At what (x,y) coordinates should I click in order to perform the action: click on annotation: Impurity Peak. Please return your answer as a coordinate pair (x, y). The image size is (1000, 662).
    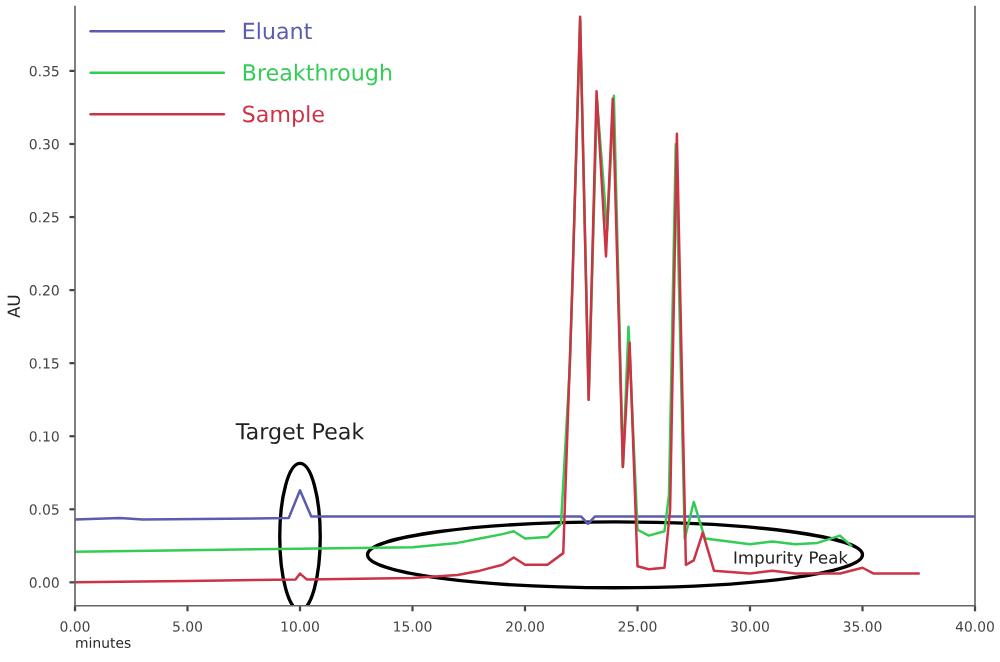
    Looking at the image, I should click on (791, 559).